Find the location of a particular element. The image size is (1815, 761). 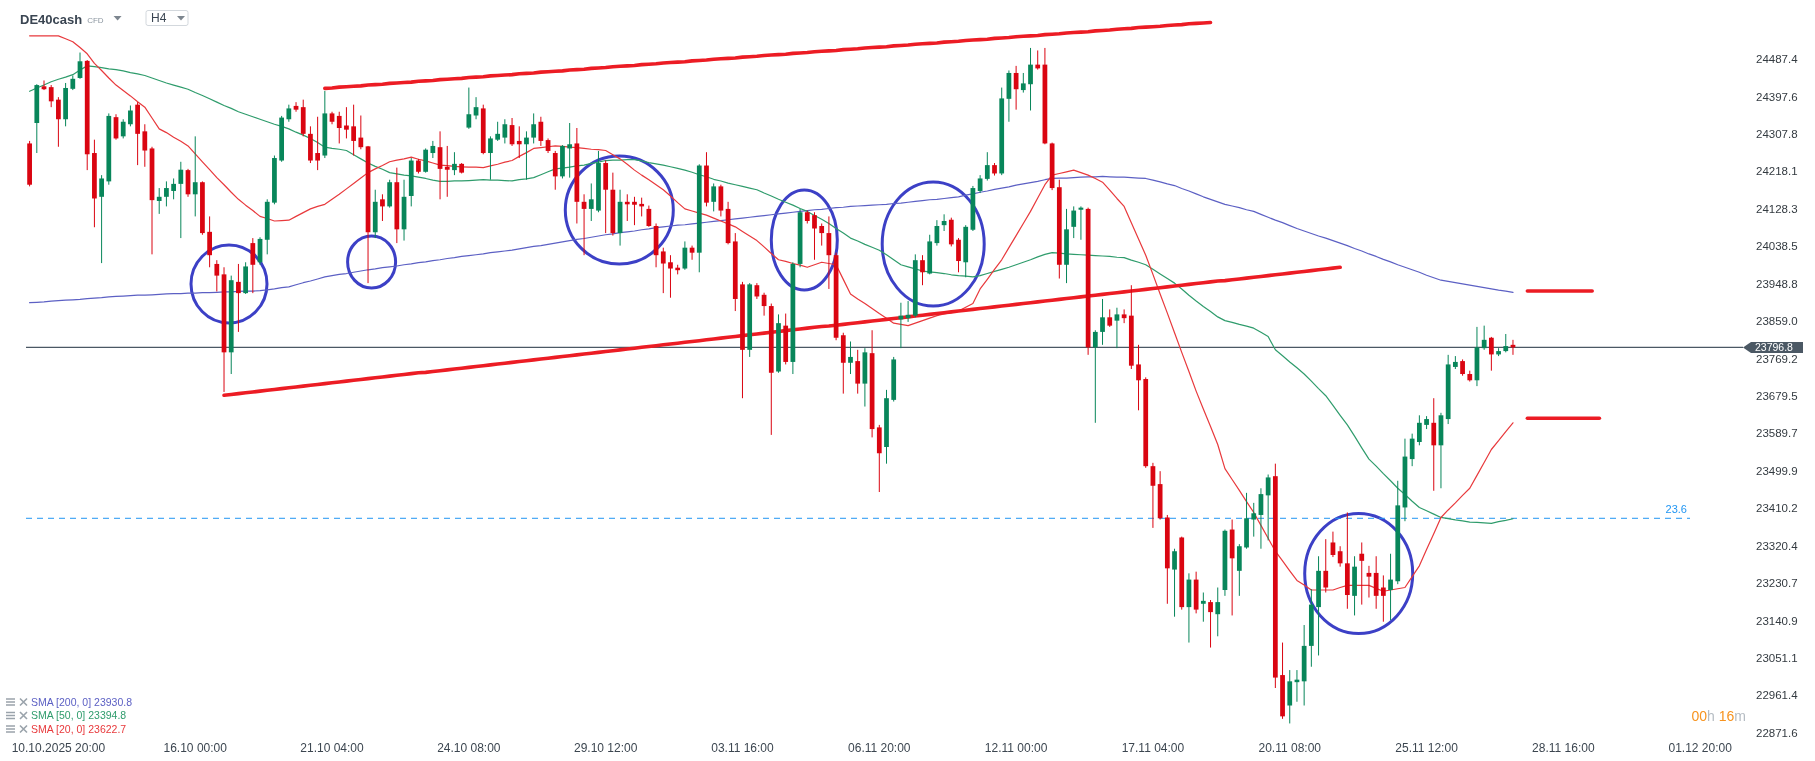

y-tick-label: 22871.6 is located at coordinates (1777, 732).